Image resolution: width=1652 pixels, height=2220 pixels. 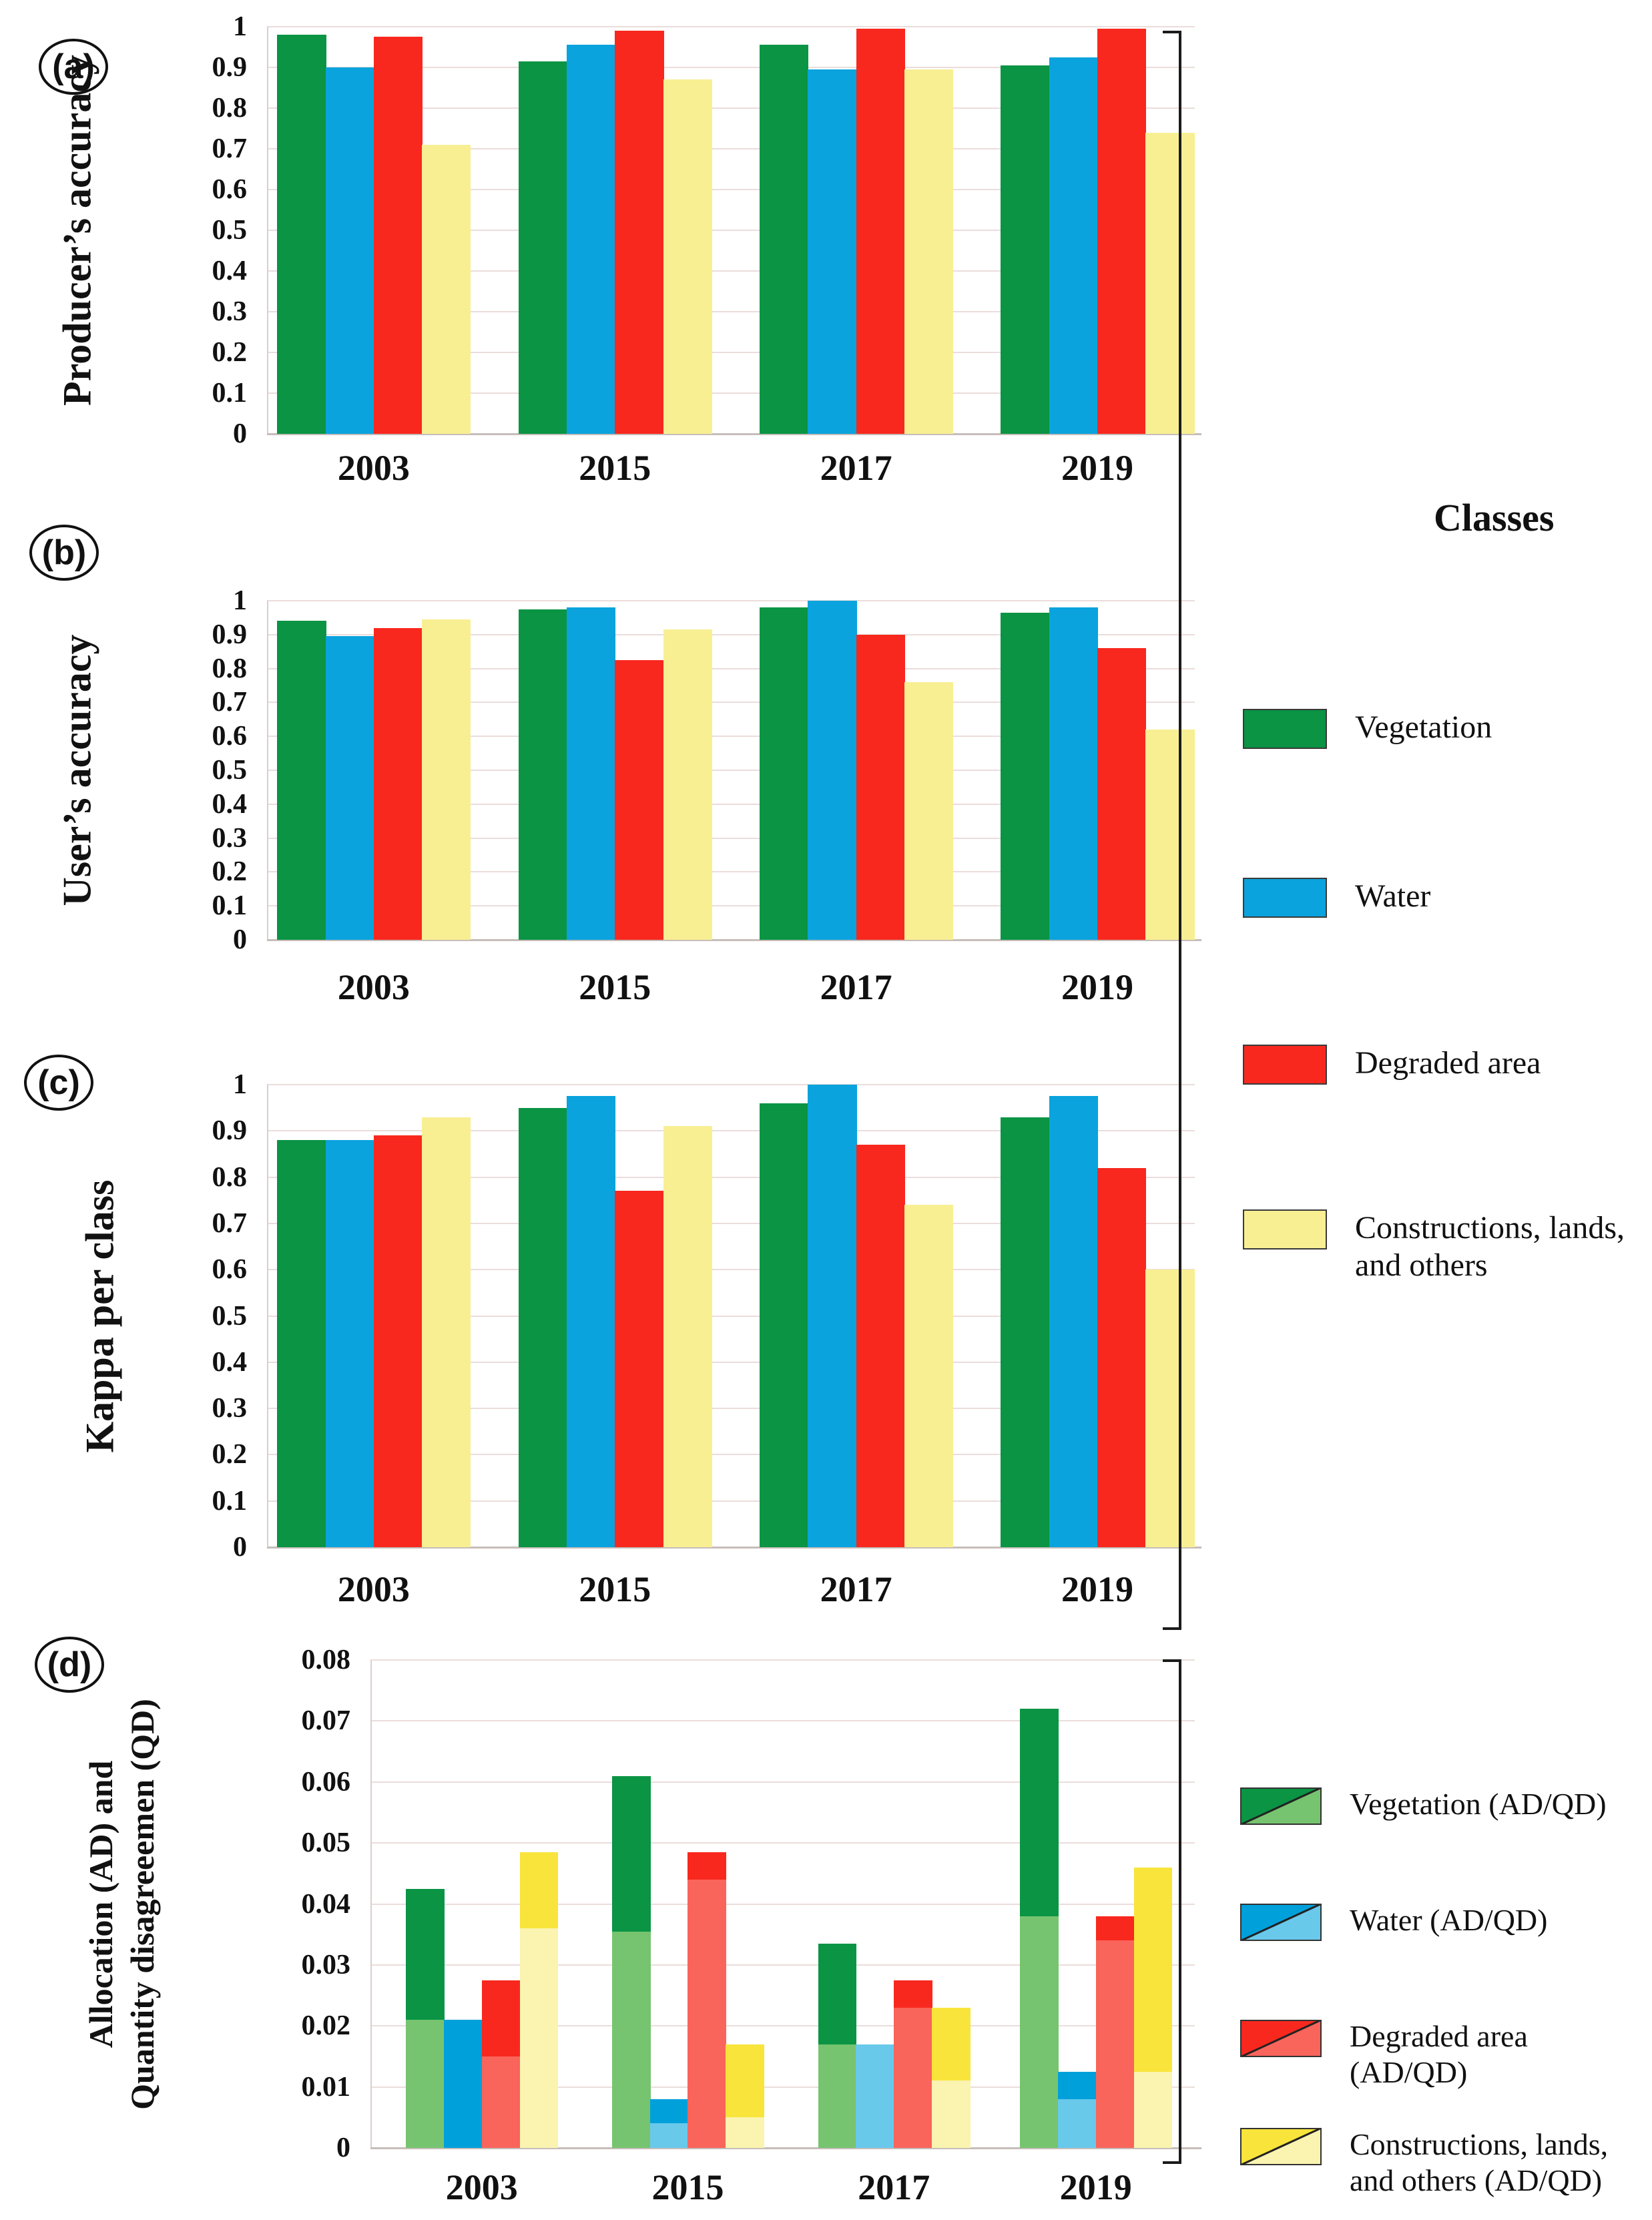 What do you see at coordinates (73, 67) in the screenshot?
I see `panel-label-a: (a)` at bounding box center [73, 67].